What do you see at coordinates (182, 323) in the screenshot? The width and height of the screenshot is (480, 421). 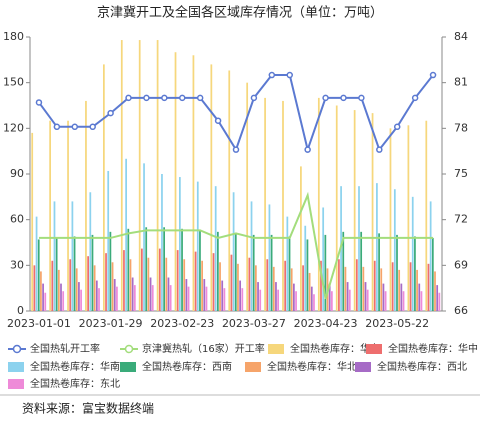 I see `x-tick-label: 2023-02-23` at bounding box center [182, 323].